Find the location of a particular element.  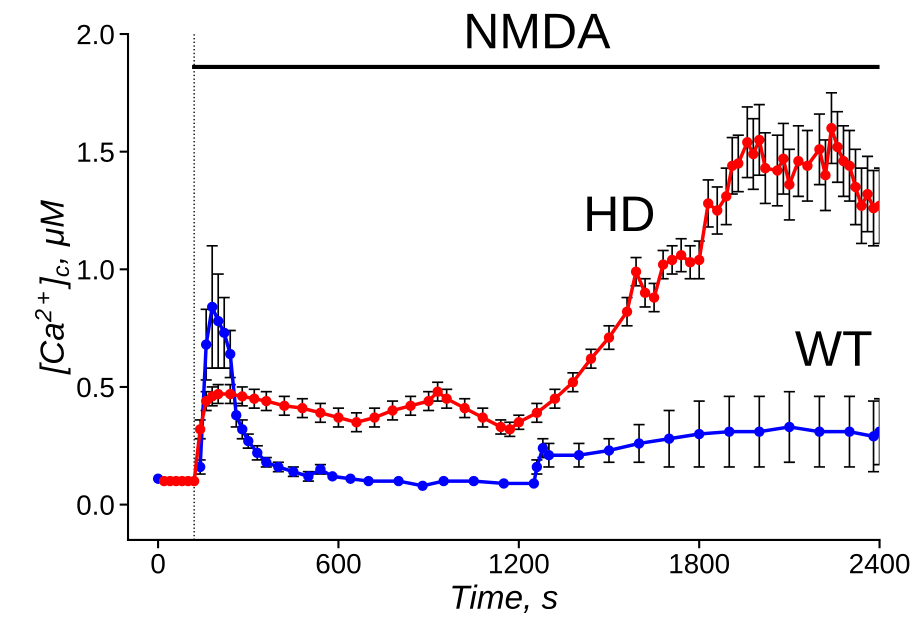

x-tick-label: 1800 is located at coordinates (699, 564).